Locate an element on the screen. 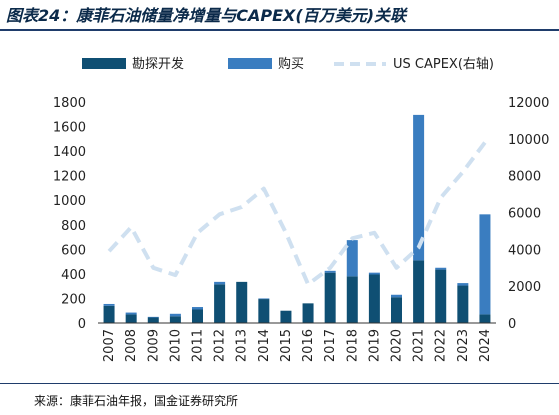 This screenshot has width=559, height=415. x-tick-label: 2007 is located at coordinates (109, 345).